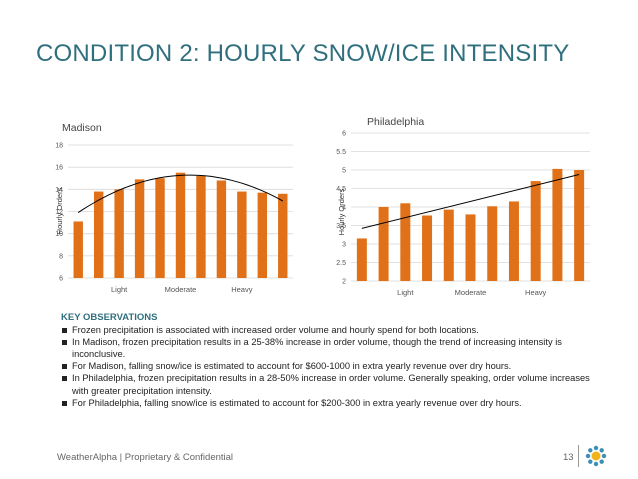 The width and height of the screenshot is (638, 479). What do you see at coordinates (344, 171) in the screenshot?
I see `y-tick-label: 5` at bounding box center [344, 171].